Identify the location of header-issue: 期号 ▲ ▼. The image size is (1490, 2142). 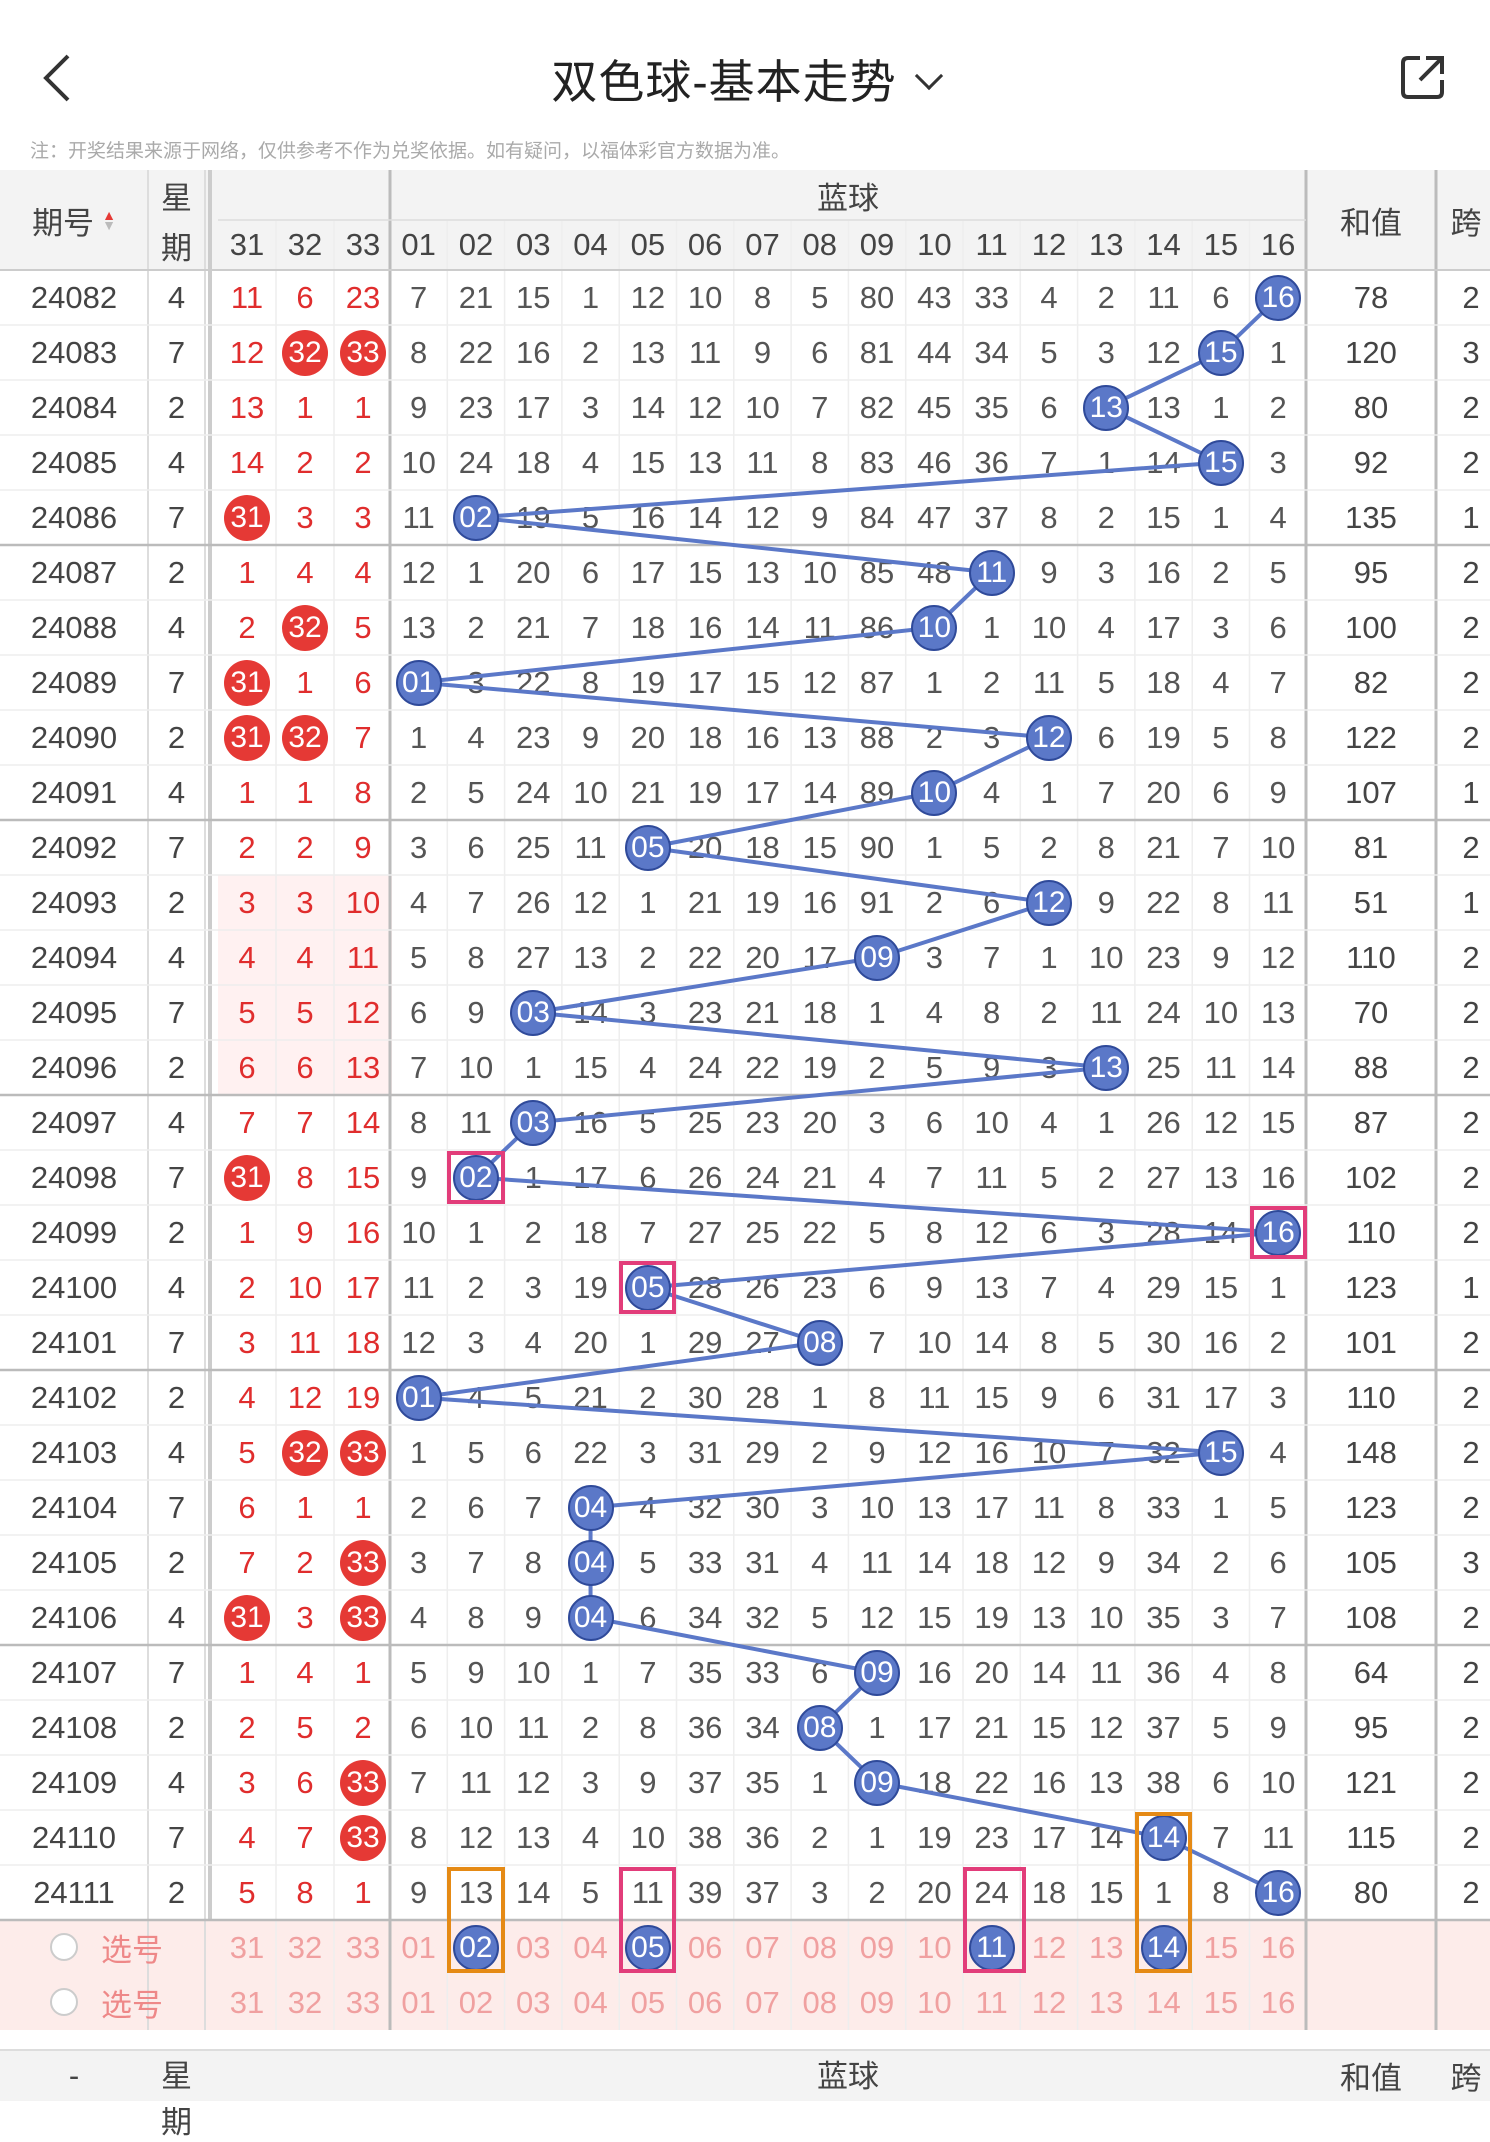
(74, 220).